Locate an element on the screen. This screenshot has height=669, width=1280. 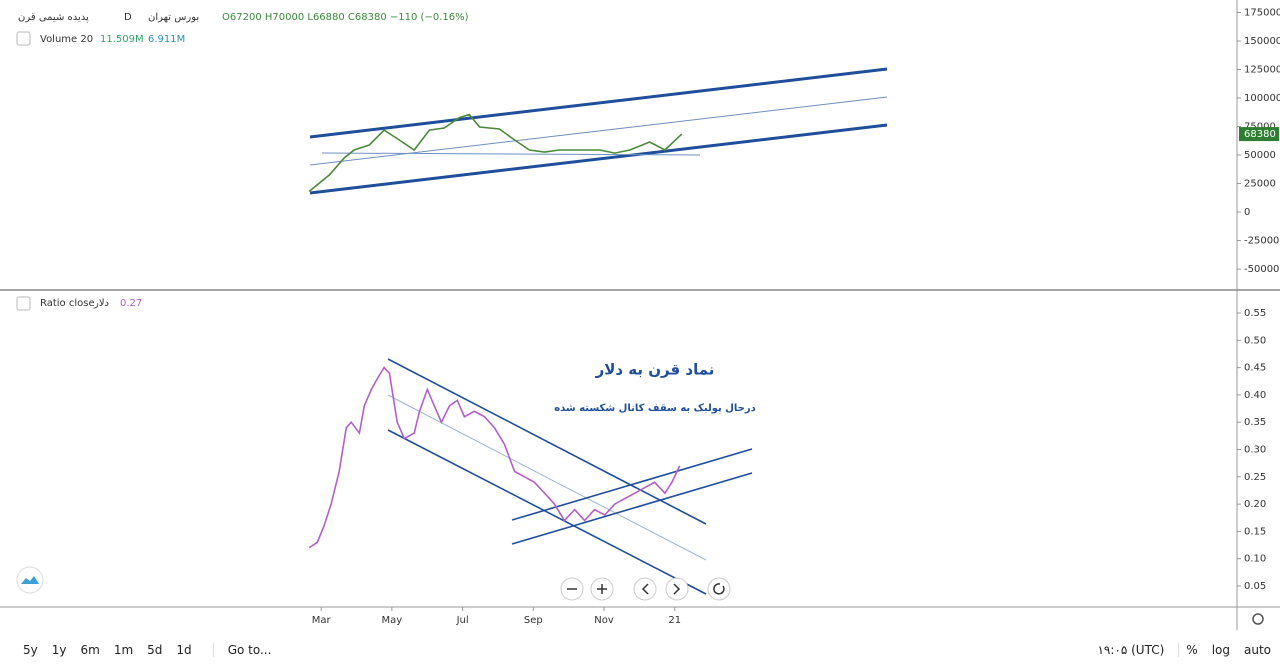
y-tick-label: 0.45 is located at coordinates (1255, 368).